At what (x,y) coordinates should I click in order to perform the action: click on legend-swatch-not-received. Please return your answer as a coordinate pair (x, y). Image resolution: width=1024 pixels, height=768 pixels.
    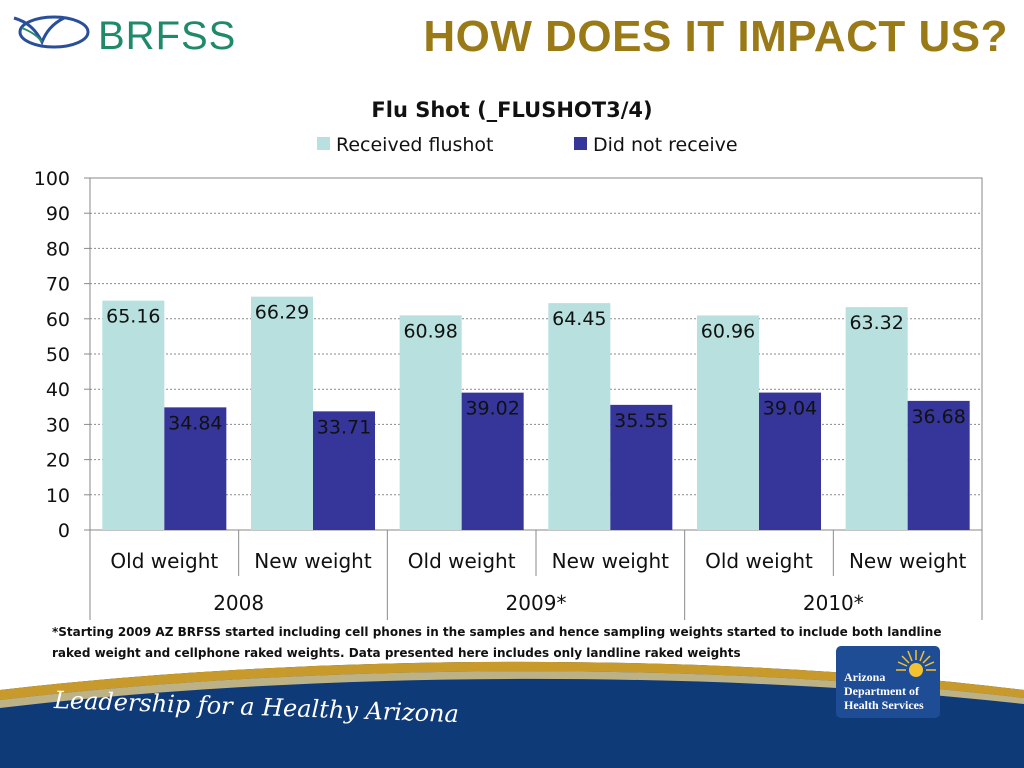
    Looking at the image, I should click on (580, 143).